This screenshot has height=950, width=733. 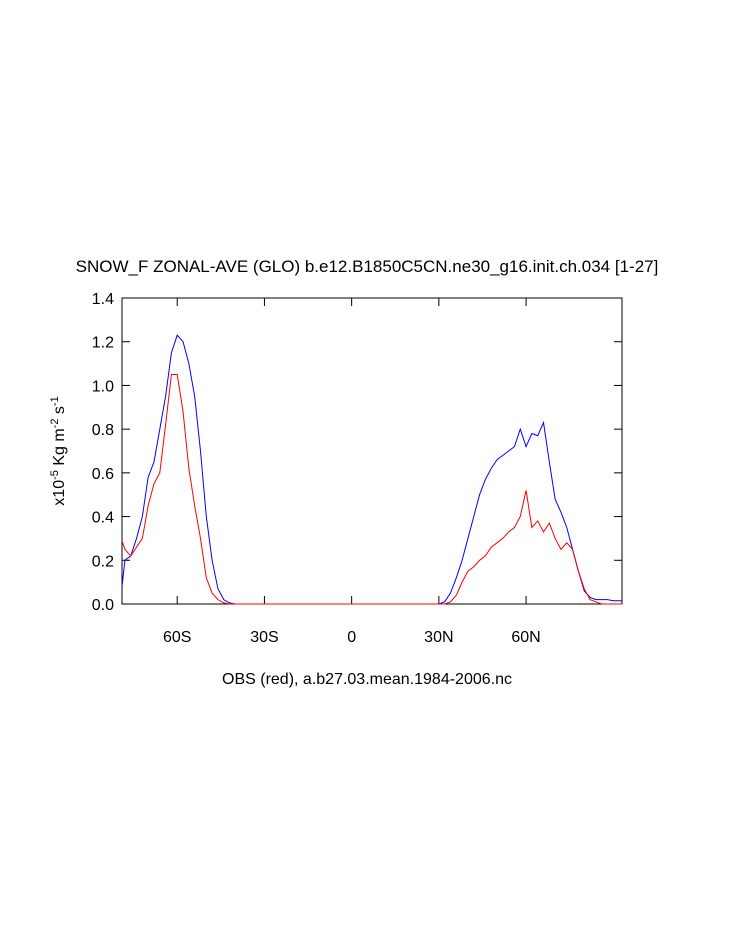 I want to click on y-tick-label: 0.2, so click(x=103, y=561).